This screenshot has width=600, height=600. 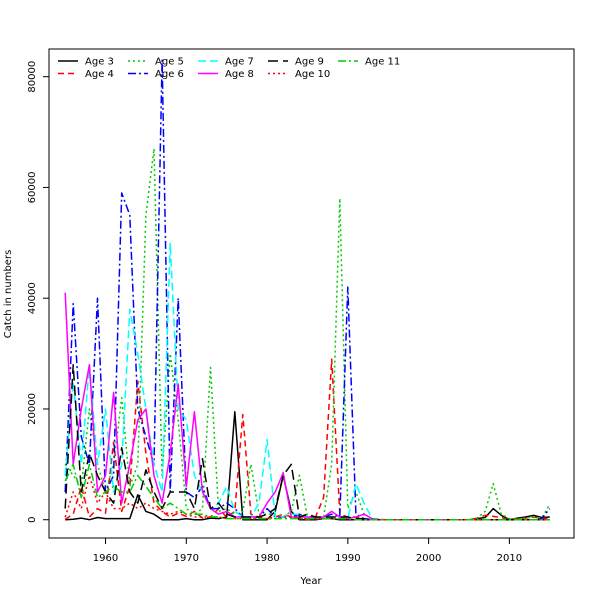 I want to click on x-axis: 1960 1970 1980 1990 2000 2010, so click(x=307, y=551).